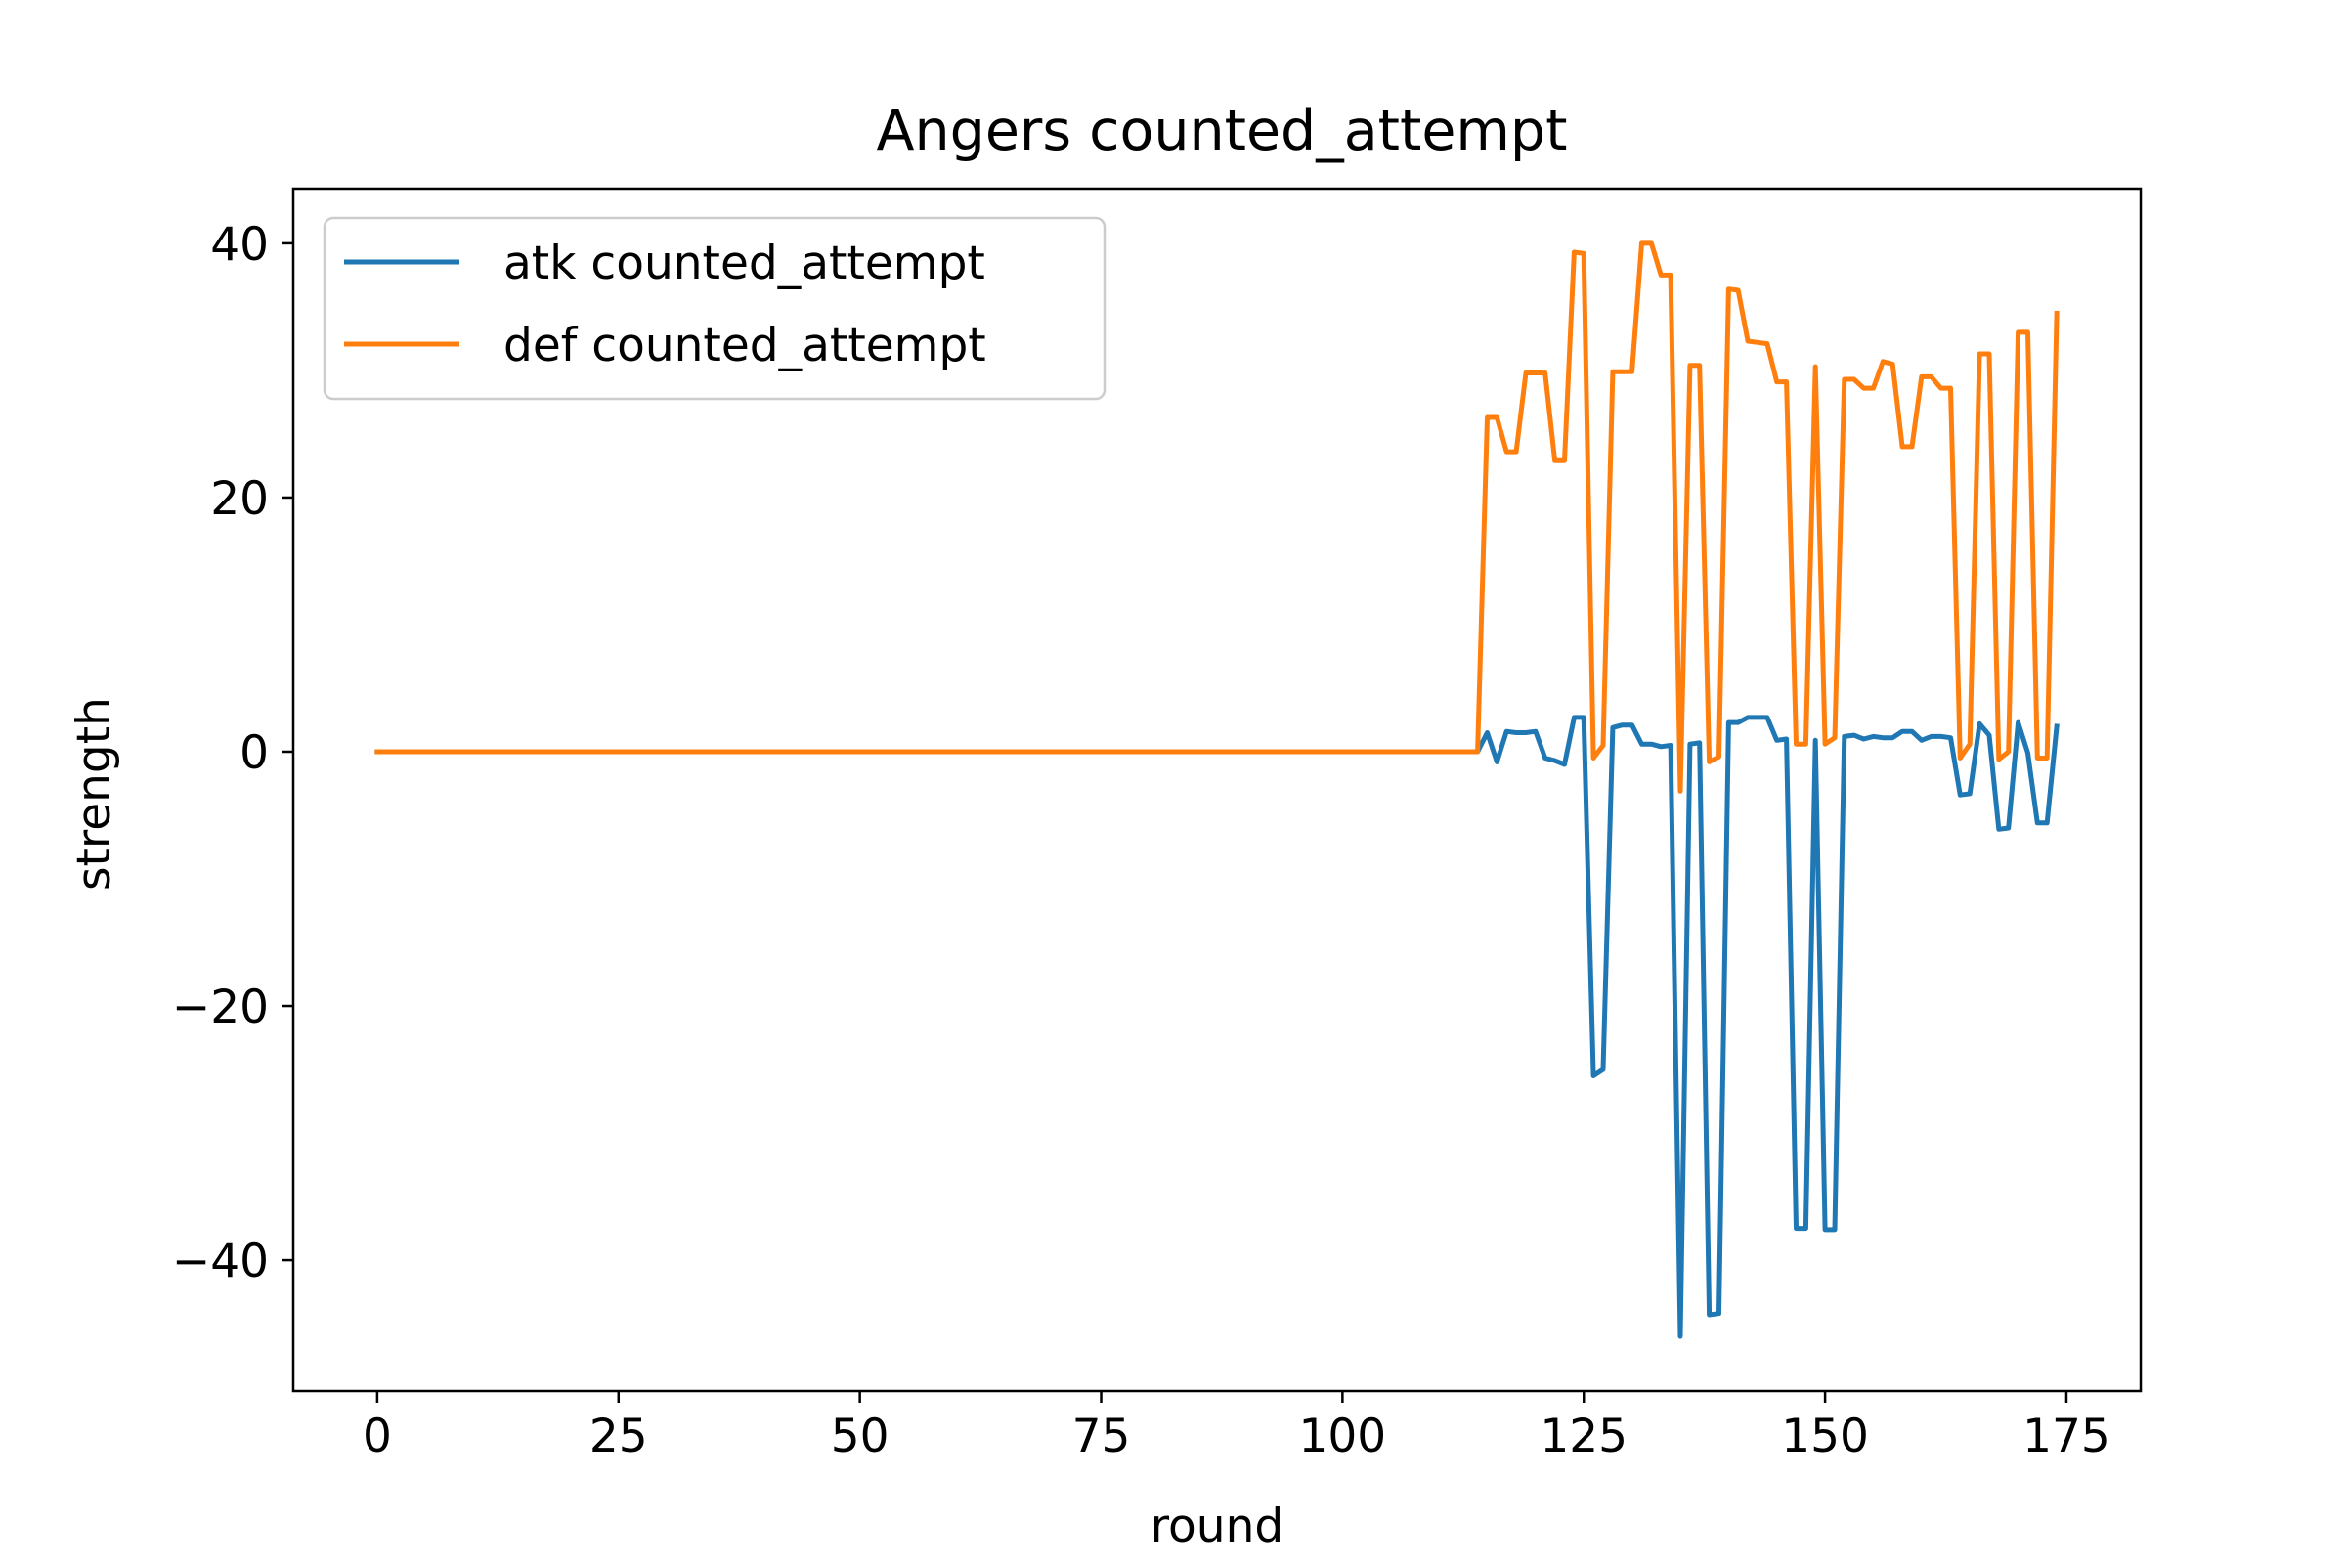 Image resolution: width=2346 pixels, height=1568 pixels. I want to click on y-tick-label: 0, so click(254, 753).